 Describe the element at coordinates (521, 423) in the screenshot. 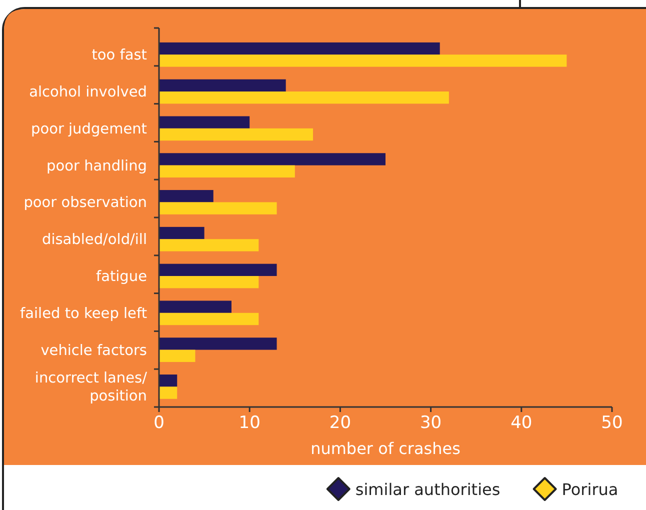

I see `x-tick-label: 40` at that location.